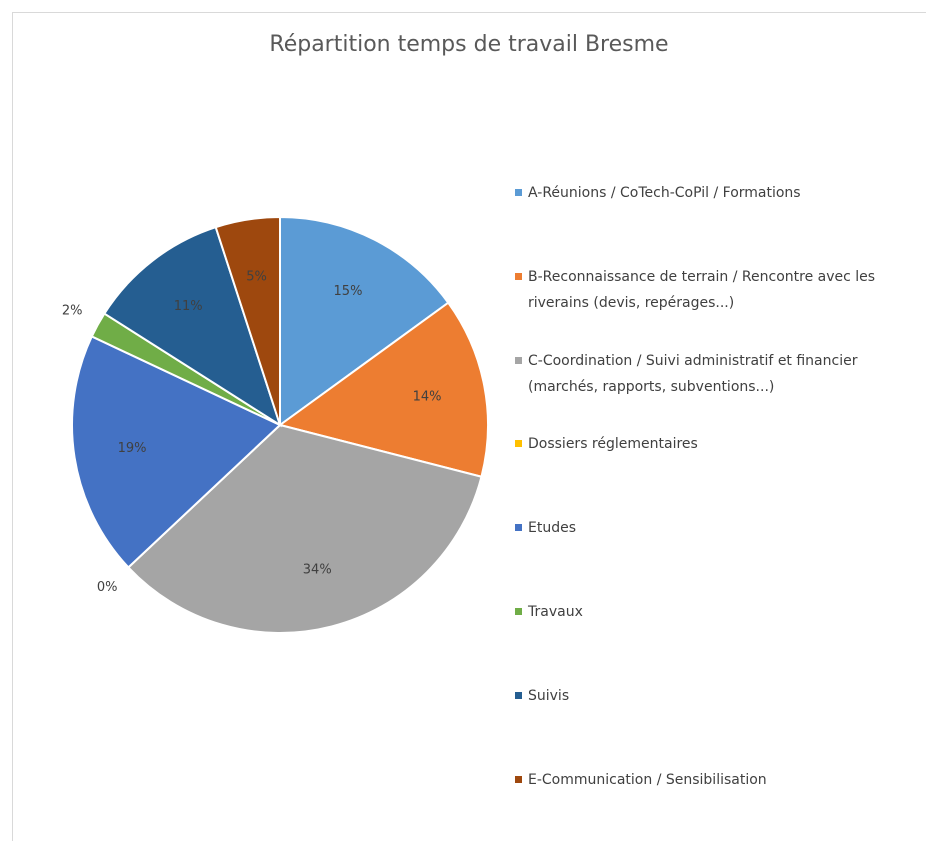 The image size is (926, 841). What do you see at coordinates (613, 444) in the screenshot?
I see `legend-label: Dossiers réglementaires` at bounding box center [613, 444].